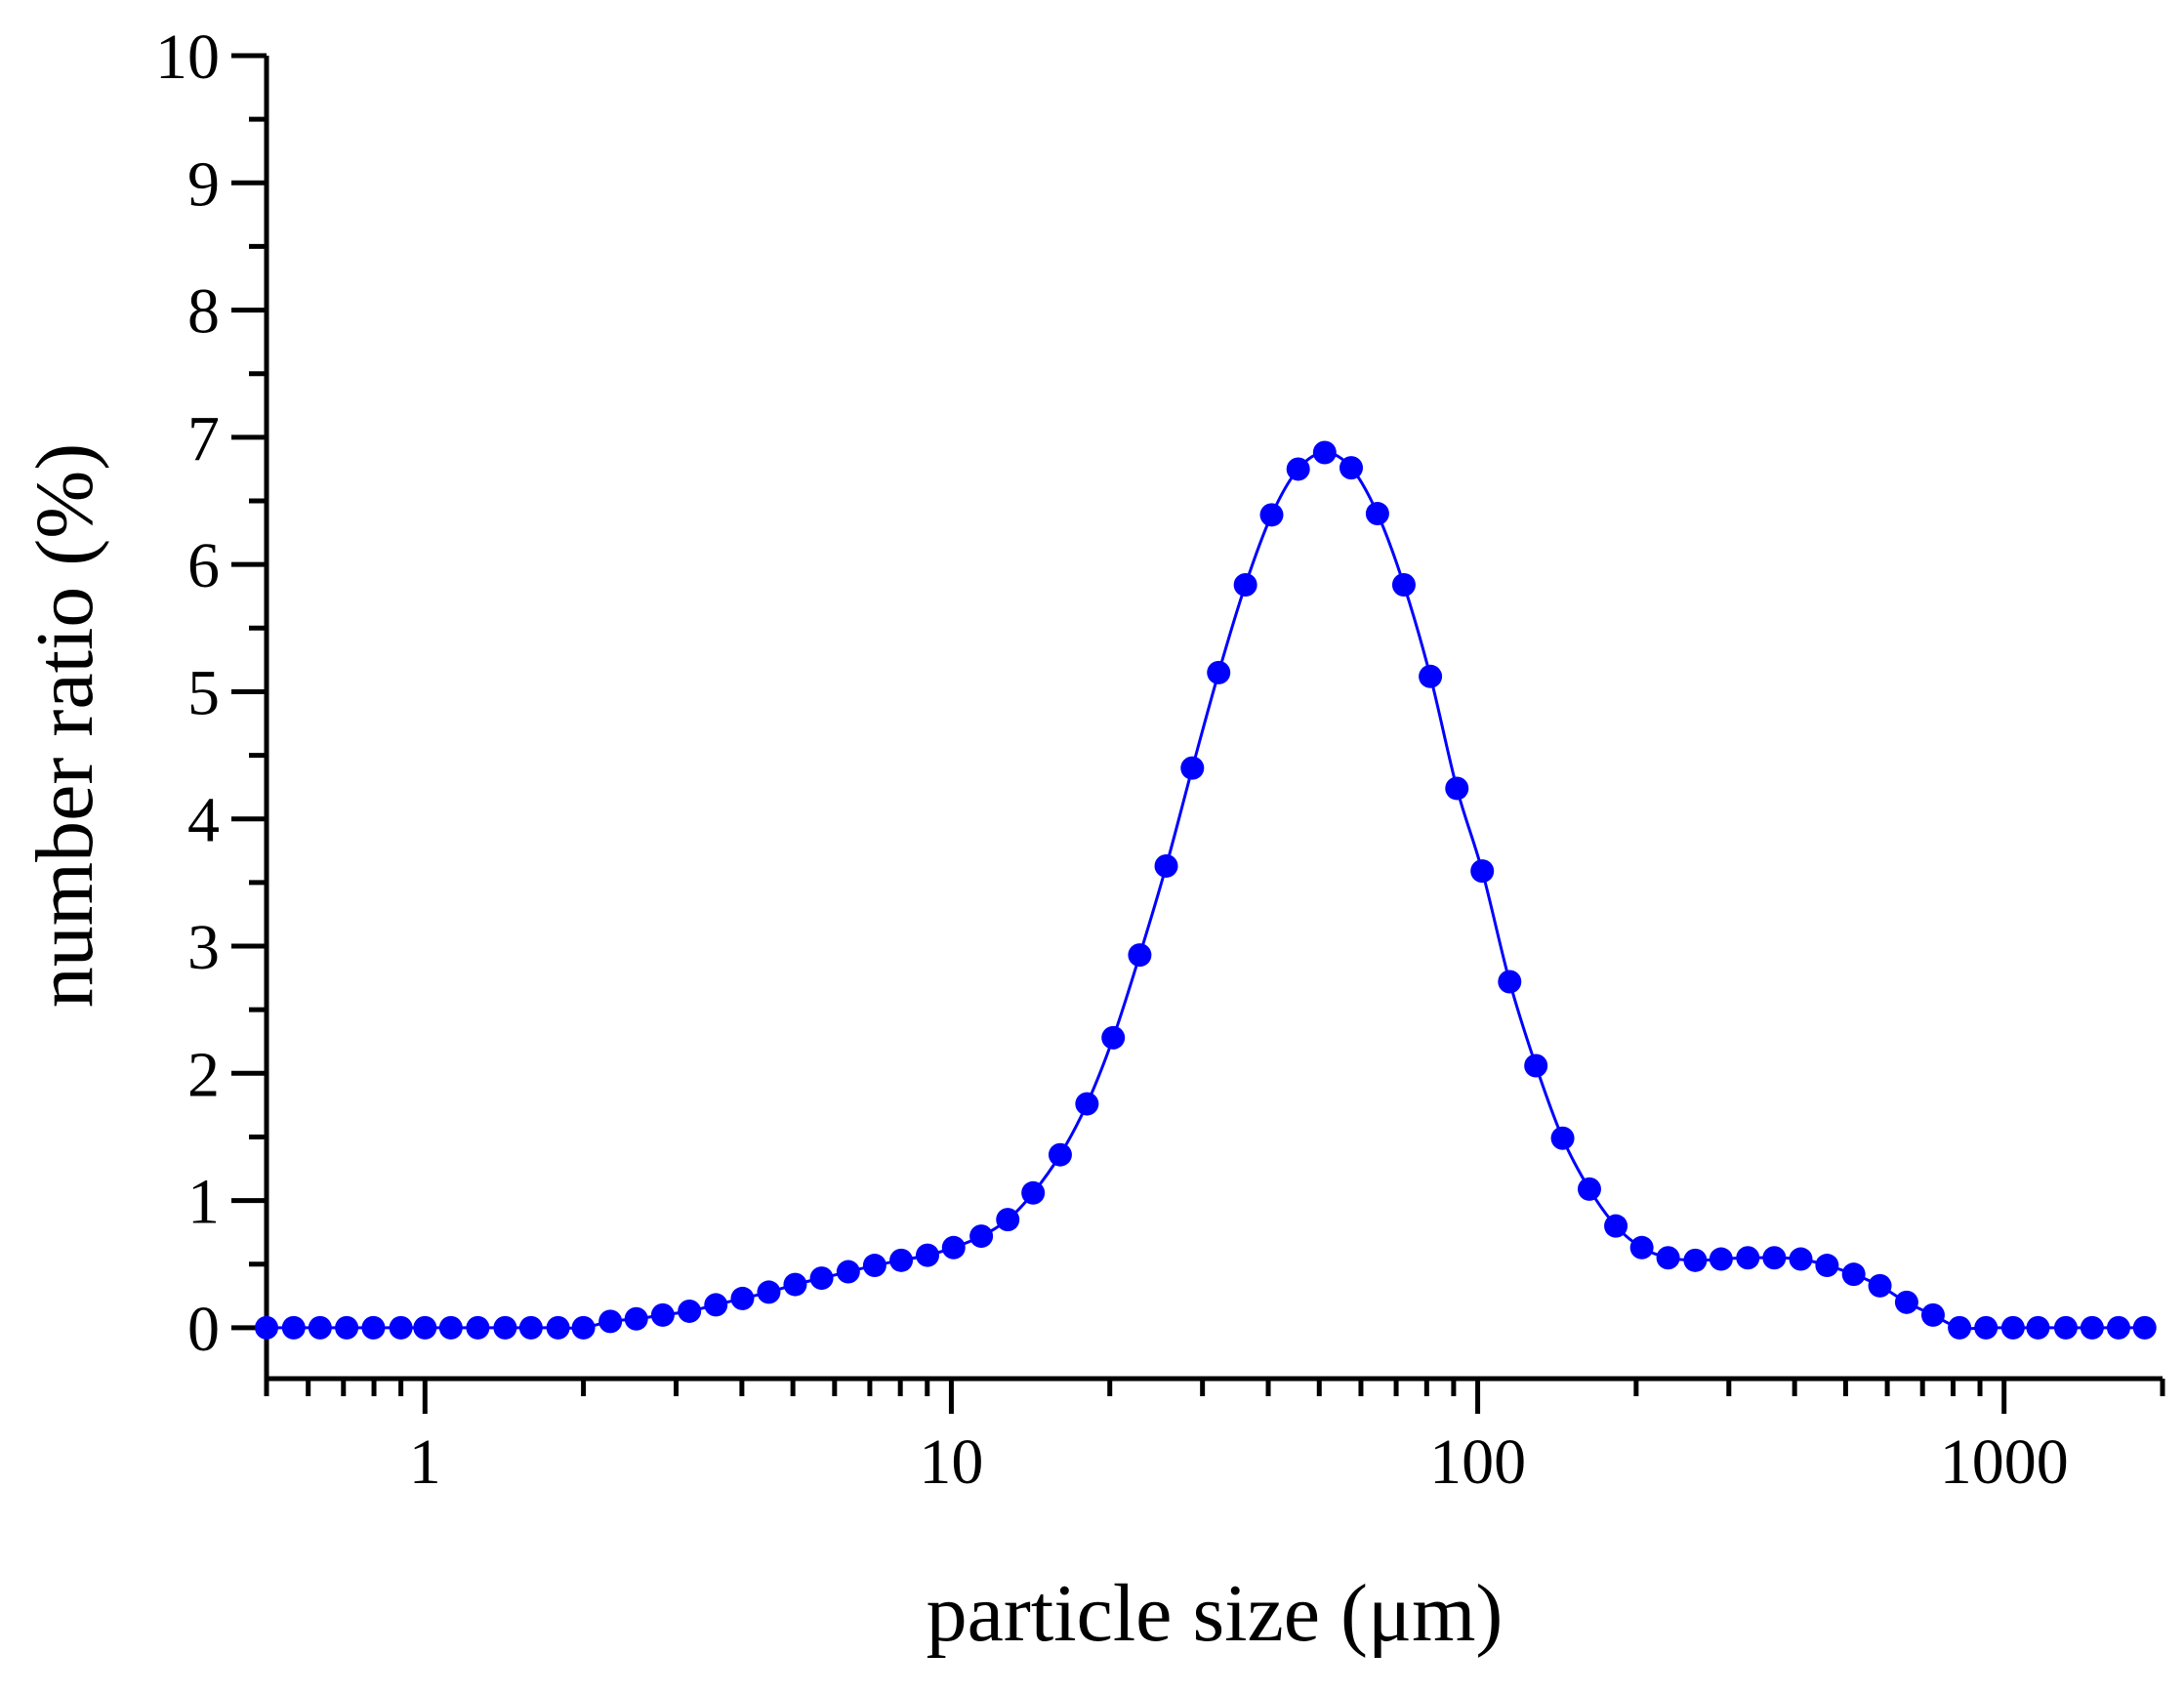  I want to click on y-tick-label: 10, so click(187, 57).